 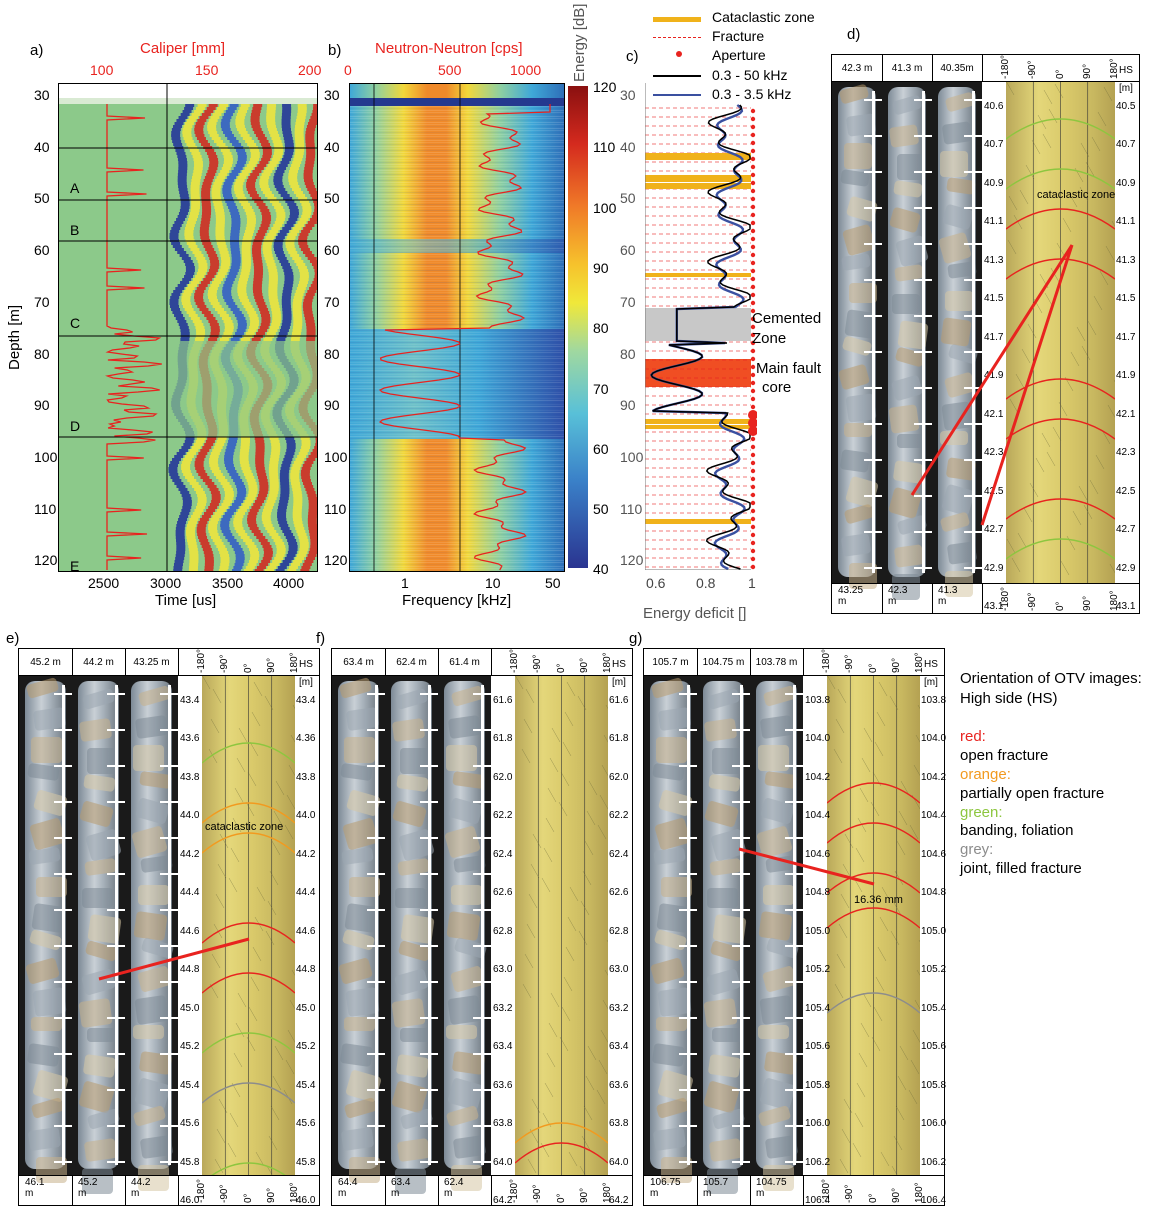 What do you see at coordinates (873, 332) in the screenshot?
I see `depth-scale-bar` at bounding box center [873, 332].